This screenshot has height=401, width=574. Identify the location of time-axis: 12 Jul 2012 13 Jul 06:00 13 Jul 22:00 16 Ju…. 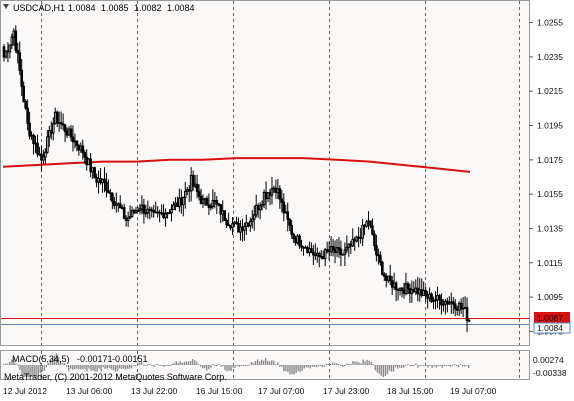
(250, 391).